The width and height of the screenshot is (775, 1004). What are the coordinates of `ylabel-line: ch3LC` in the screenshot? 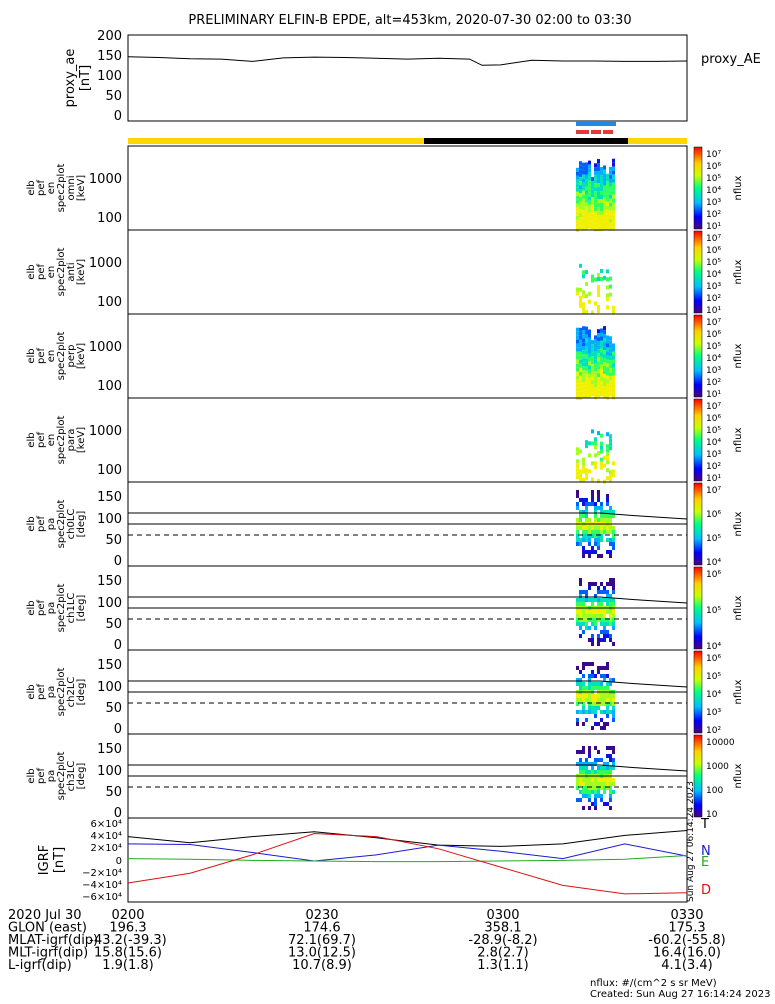 It's located at (71, 776).